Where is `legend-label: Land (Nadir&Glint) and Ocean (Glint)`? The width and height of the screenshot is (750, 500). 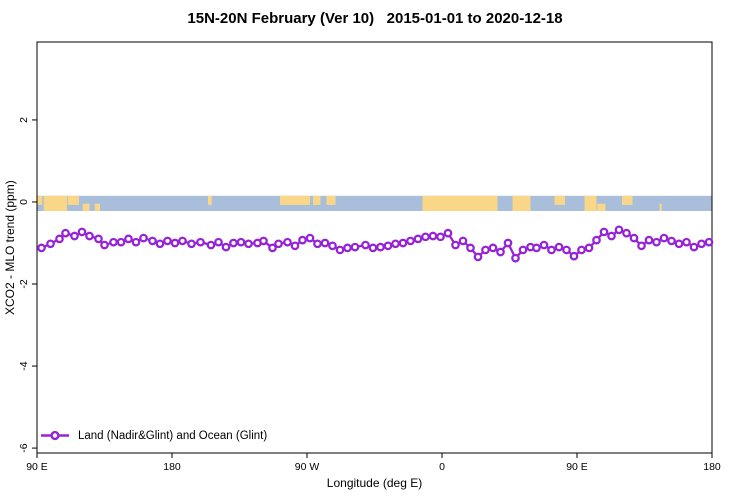 legend-label: Land (Nadir&Glint) and Ocean (Glint) is located at coordinates (173, 435).